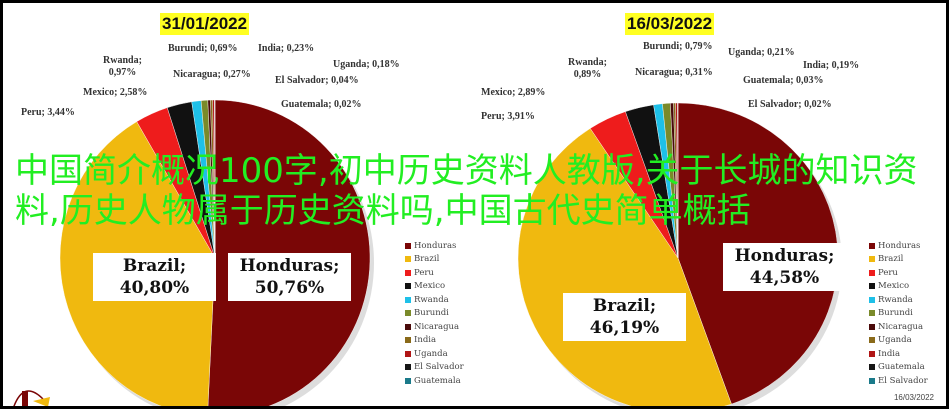  I want to click on chart-title-right: 16/03/2022, so click(670, 24).